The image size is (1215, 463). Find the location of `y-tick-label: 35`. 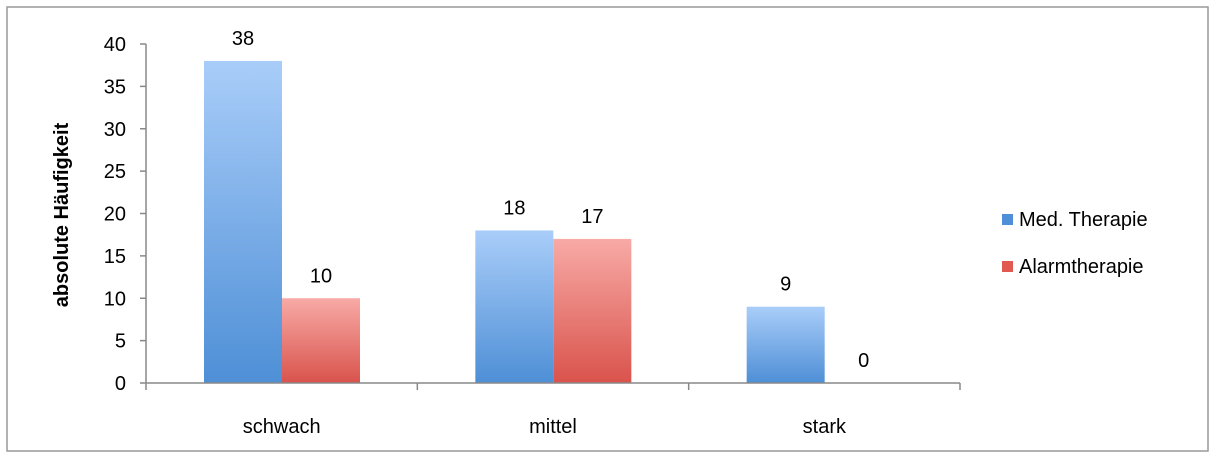

y-tick-label: 35 is located at coordinates (115, 87).